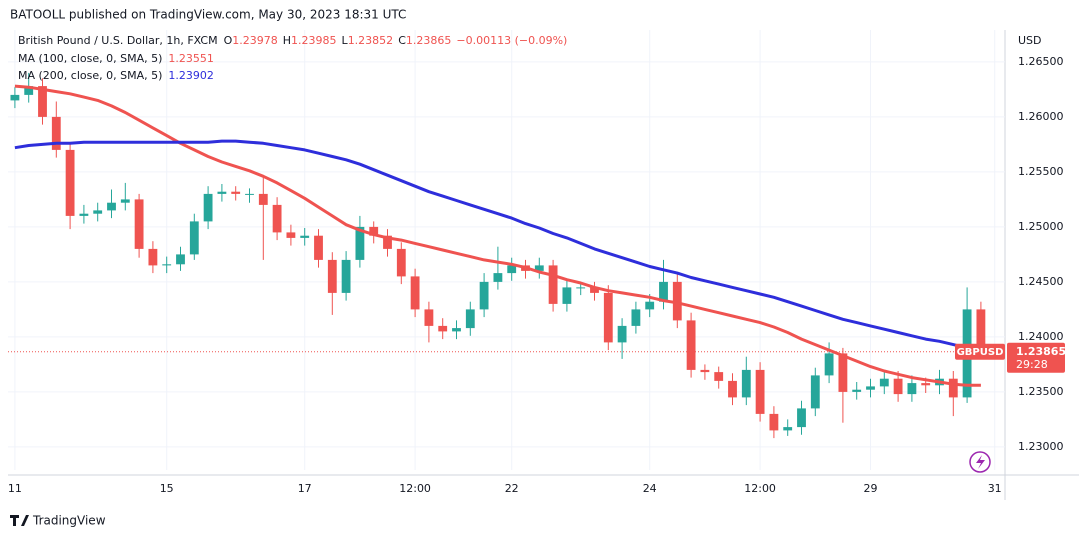  I want to click on y-tick-label: 1.24500, so click(1041, 281).